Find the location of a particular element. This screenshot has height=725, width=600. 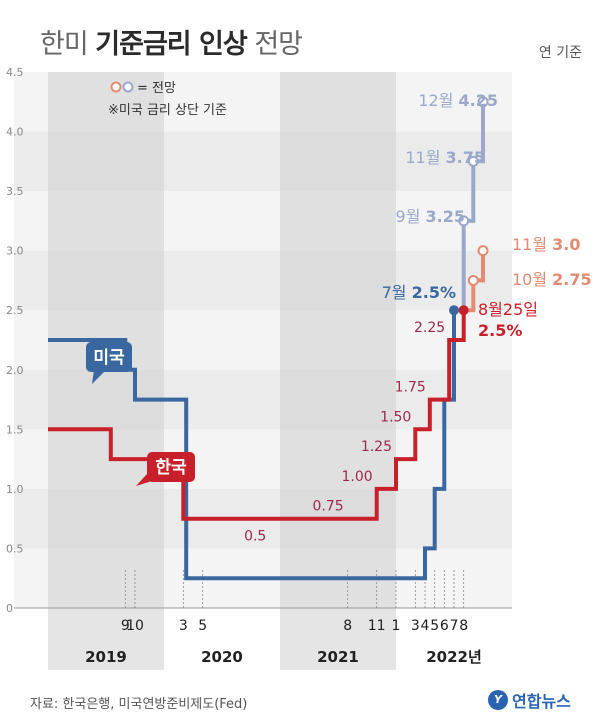

anno-us-sep: 9월 3.25 is located at coordinates (430, 216).